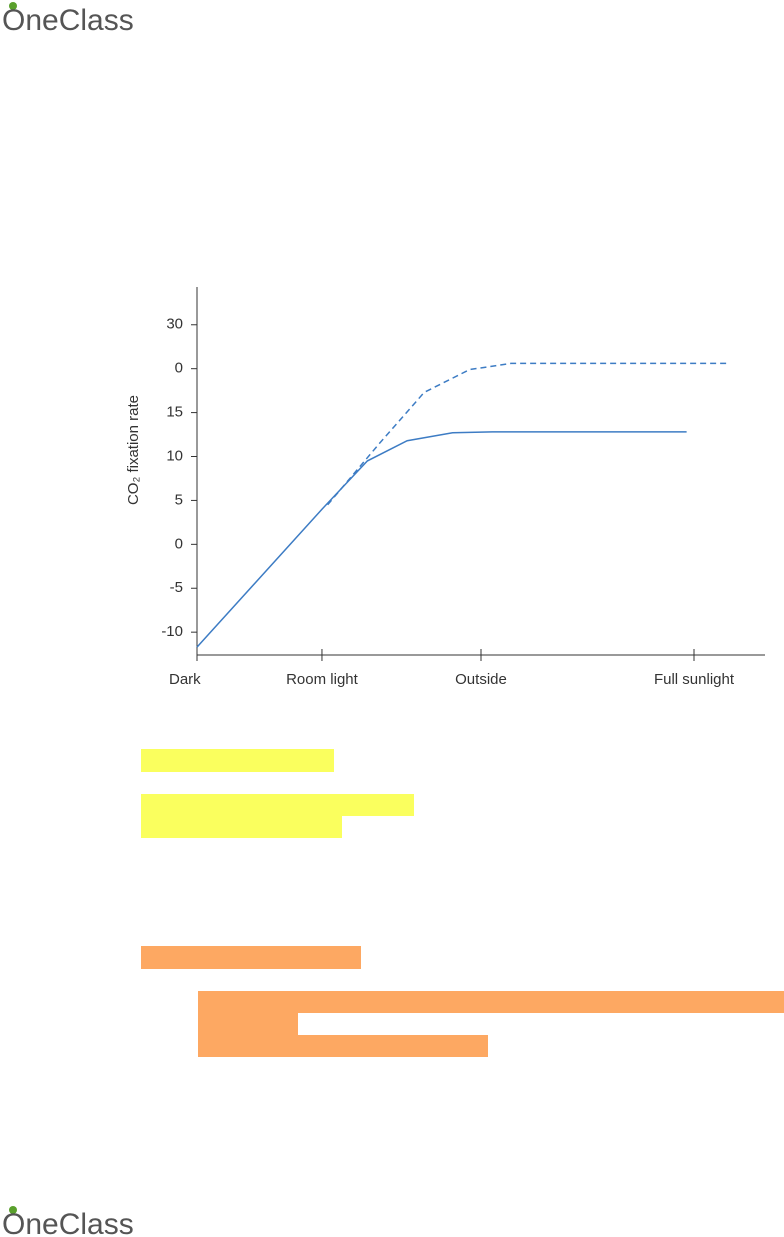  I want to click on y-tick-label: -10, so click(172, 631).